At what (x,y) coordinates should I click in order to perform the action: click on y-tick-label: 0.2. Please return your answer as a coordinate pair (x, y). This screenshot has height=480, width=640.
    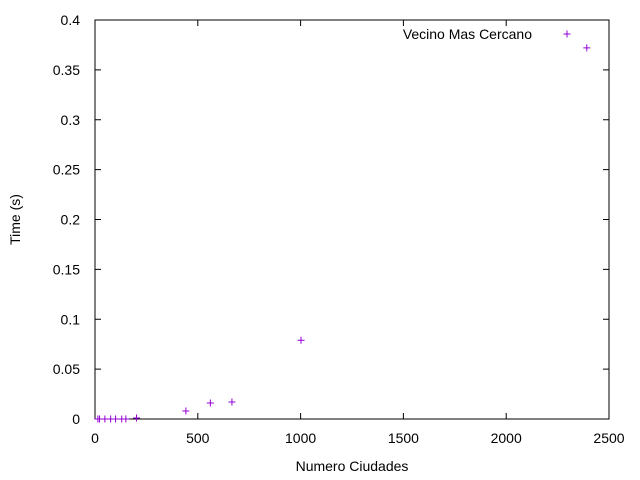
    Looking at the image, I should click on (71, 220).